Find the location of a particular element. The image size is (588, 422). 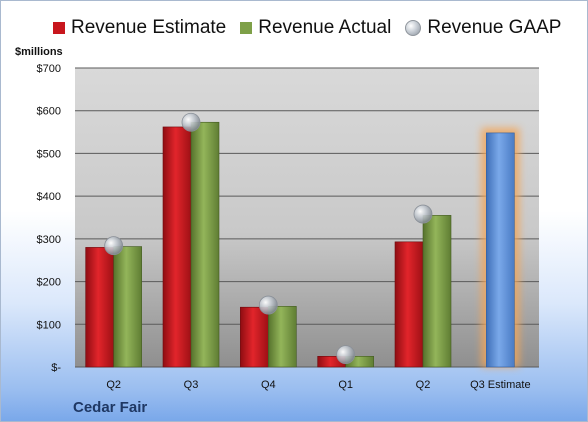

legend-item-actual: Revenue Actual is located at coordinates (315, 28).